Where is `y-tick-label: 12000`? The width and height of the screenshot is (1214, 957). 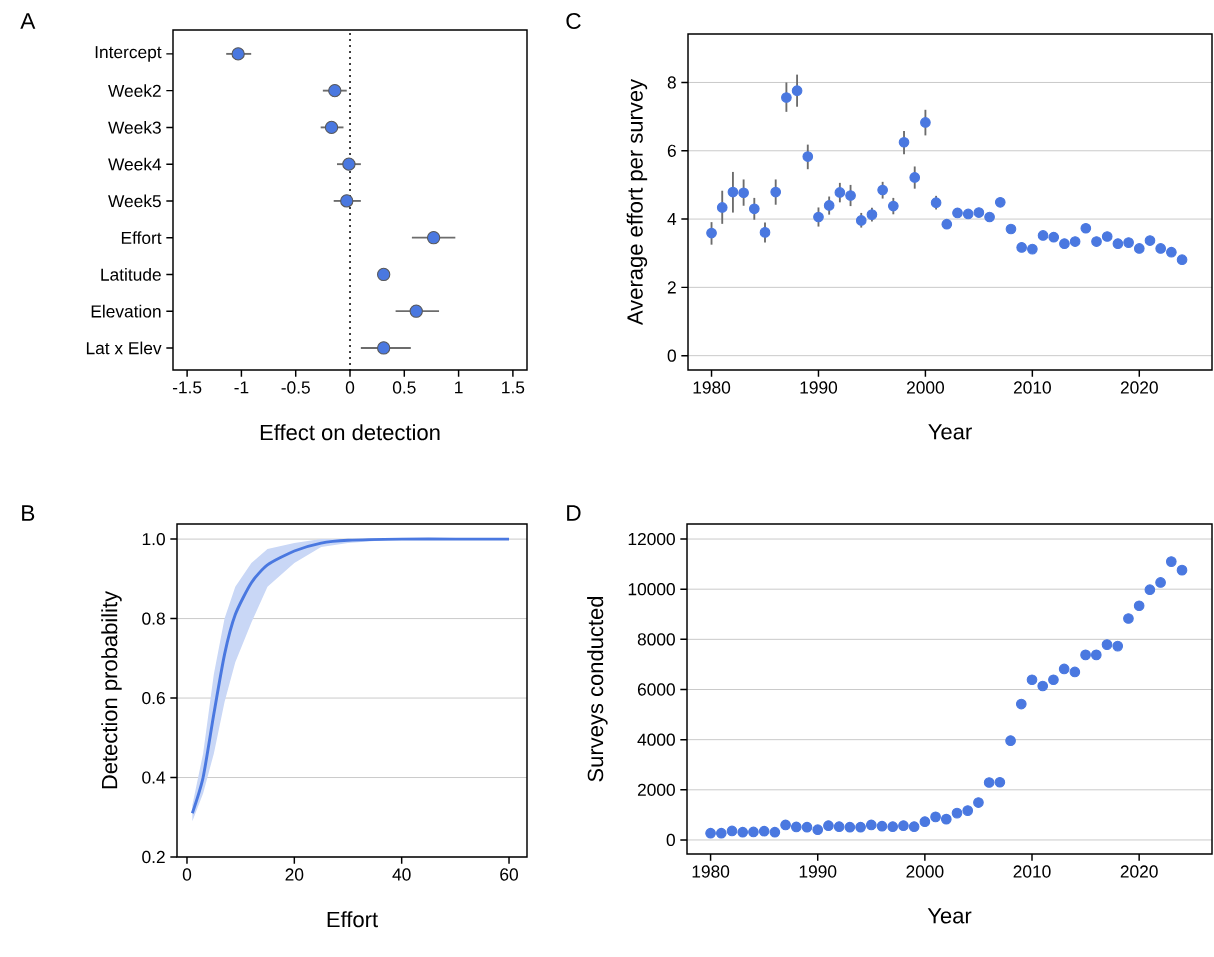 y-tick-label: 12000 is located at coordinates (651, 539).